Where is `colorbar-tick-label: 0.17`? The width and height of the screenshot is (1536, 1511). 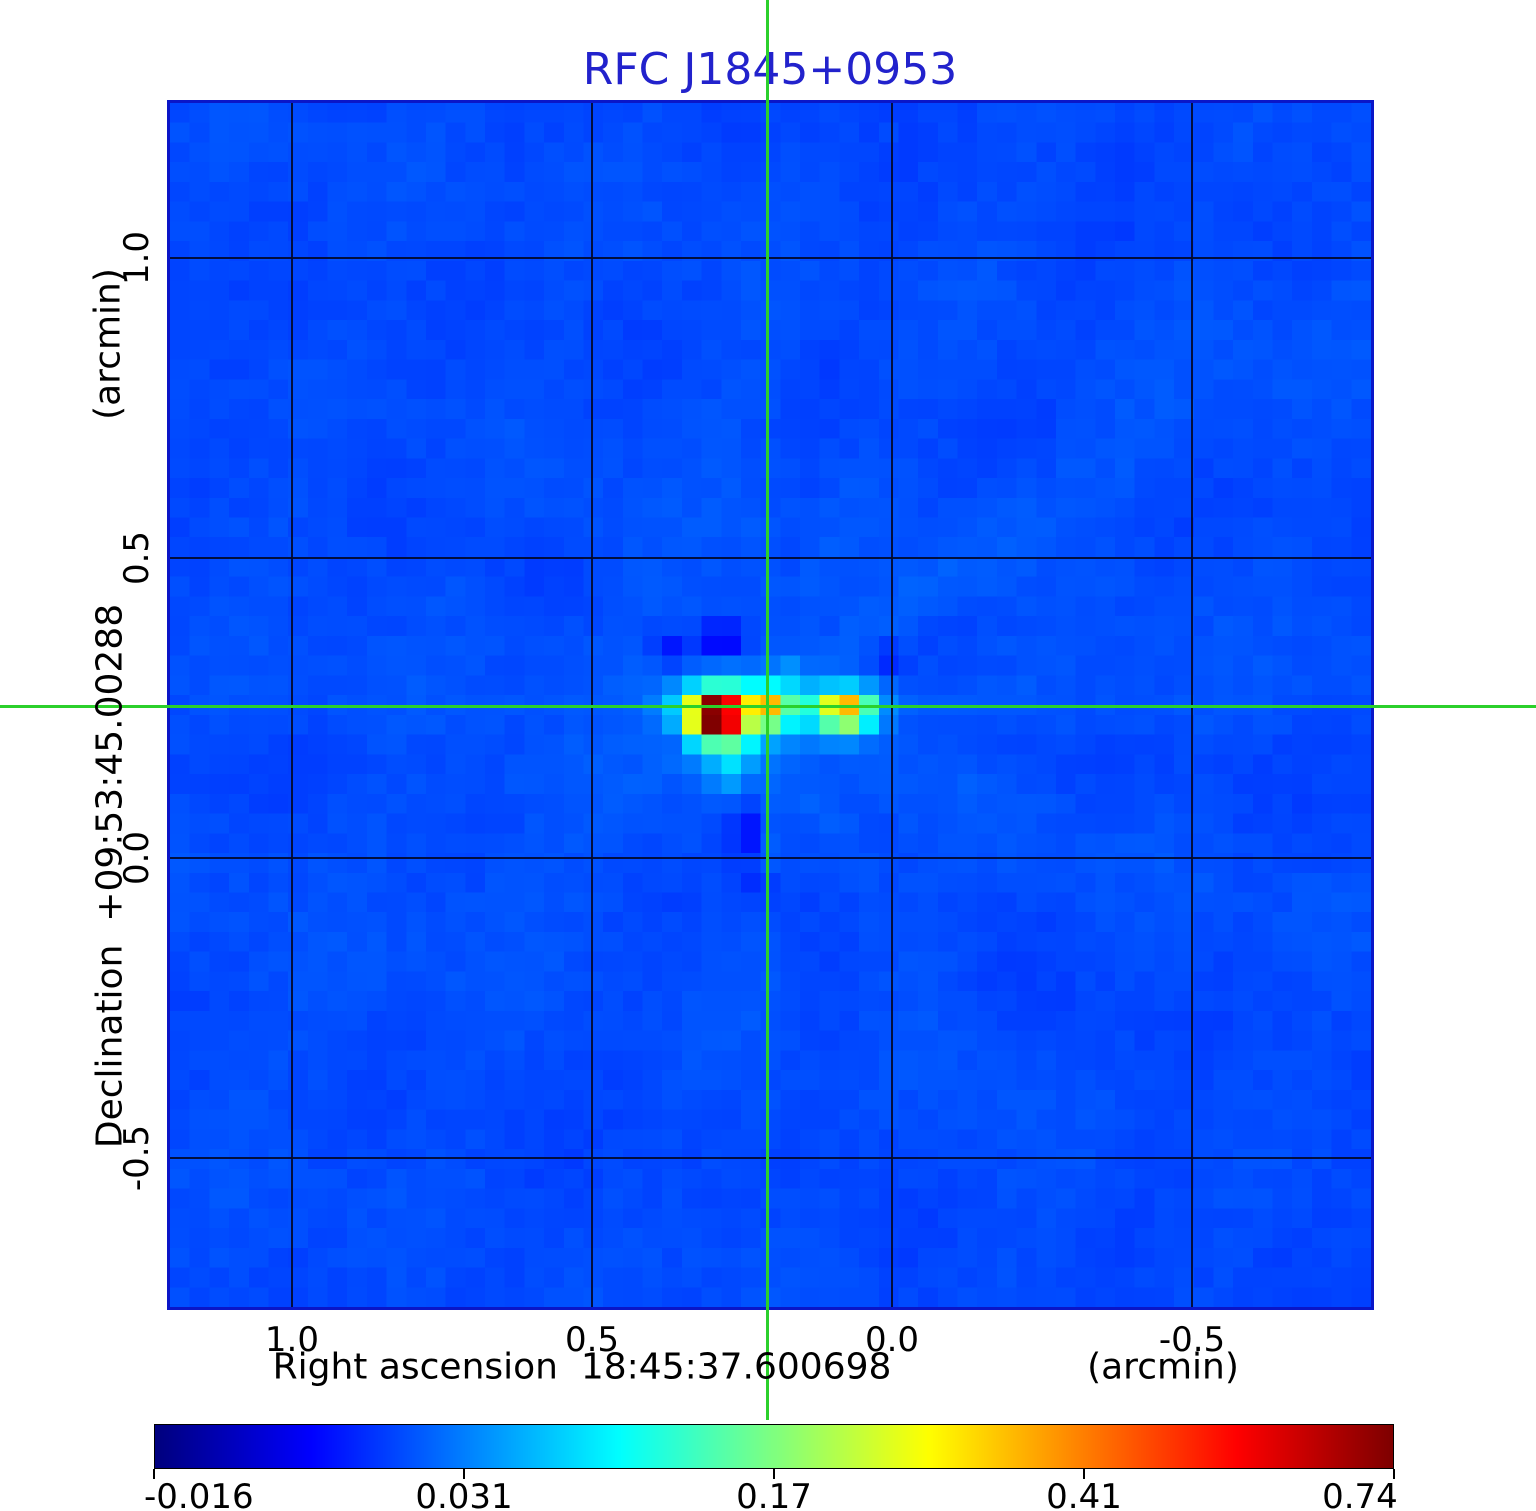
colorbar-tick-label: 0.17 is located at coordinates (774, 1494).